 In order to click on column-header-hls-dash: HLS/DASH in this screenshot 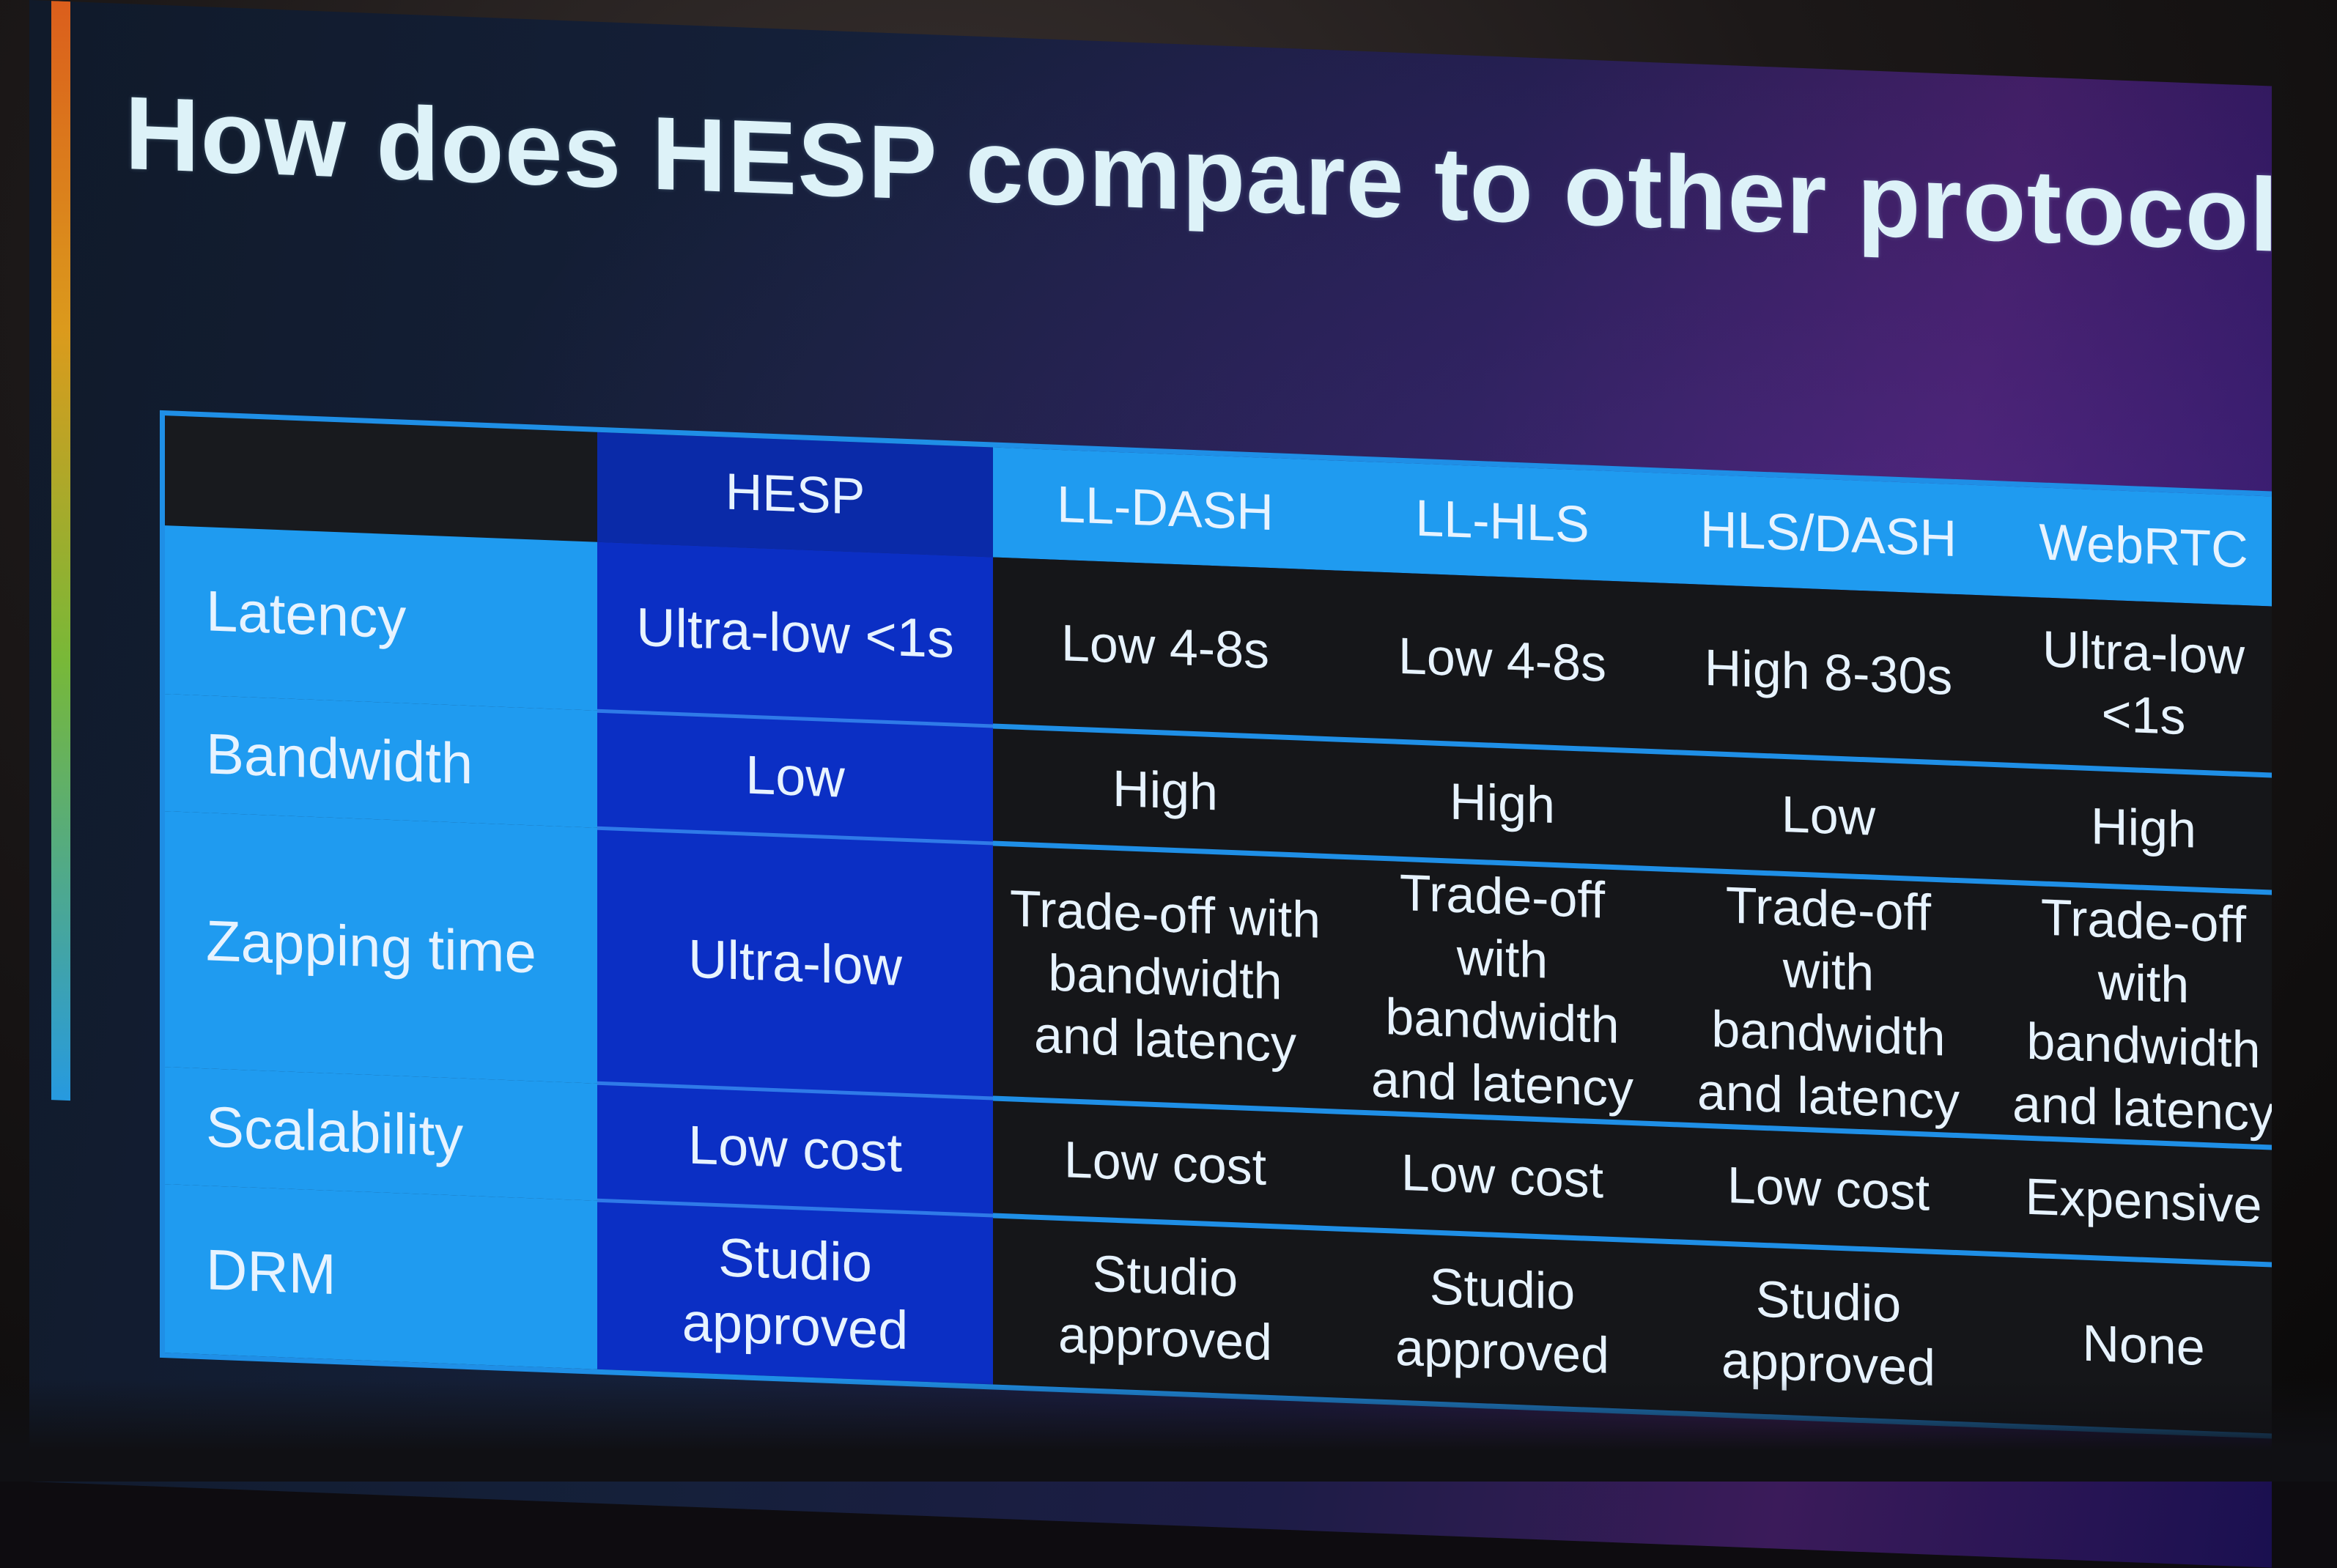, I will do `click(1828, 534)`.